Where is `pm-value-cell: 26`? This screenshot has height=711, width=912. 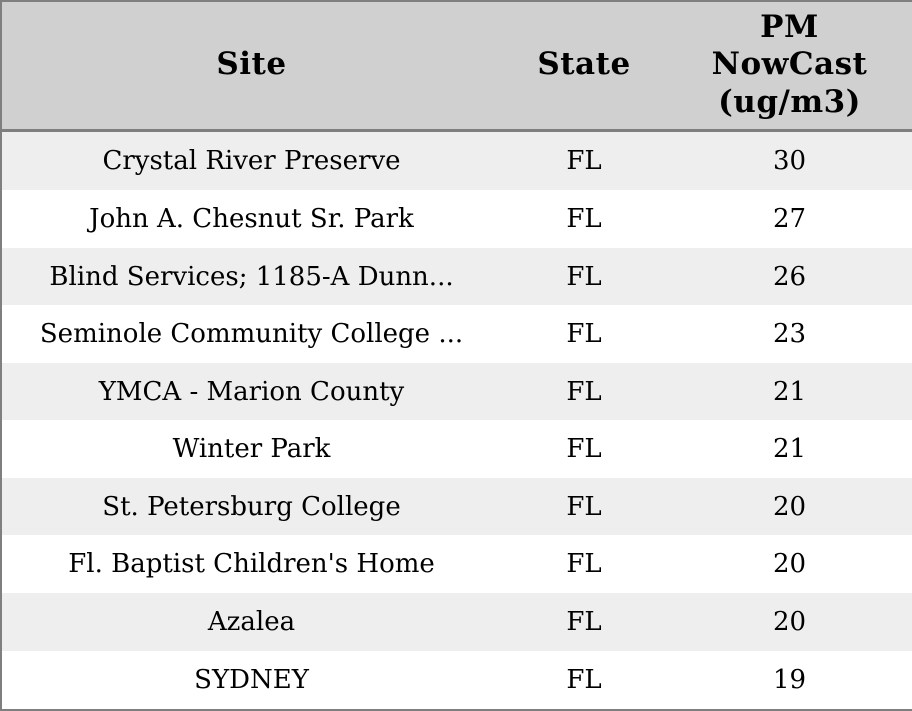
pm-value-cell: 26 is located at coordinates (789, 276).